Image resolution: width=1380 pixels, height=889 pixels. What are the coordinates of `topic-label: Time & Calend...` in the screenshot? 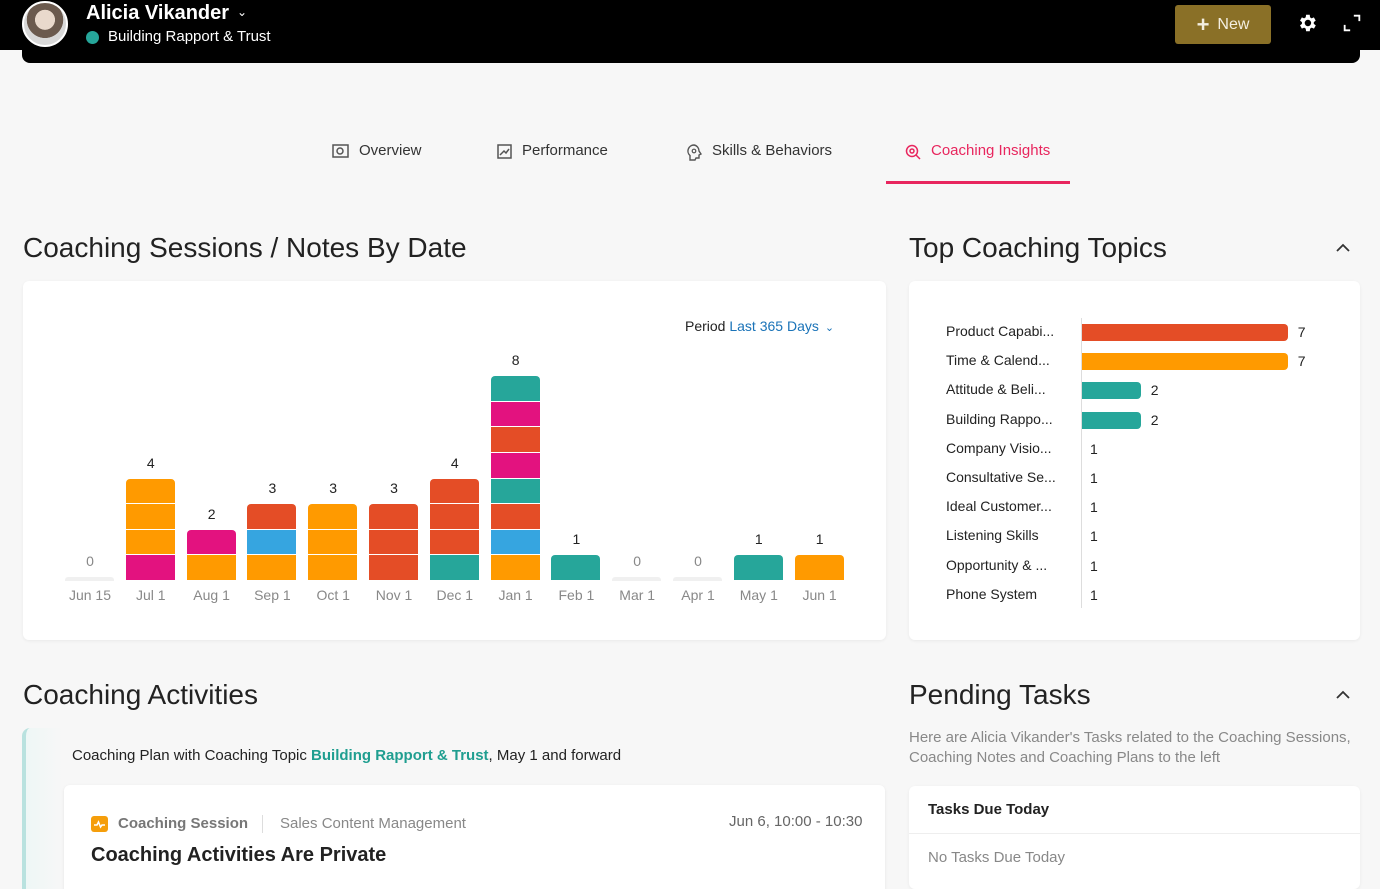 It's located at (998, 360).